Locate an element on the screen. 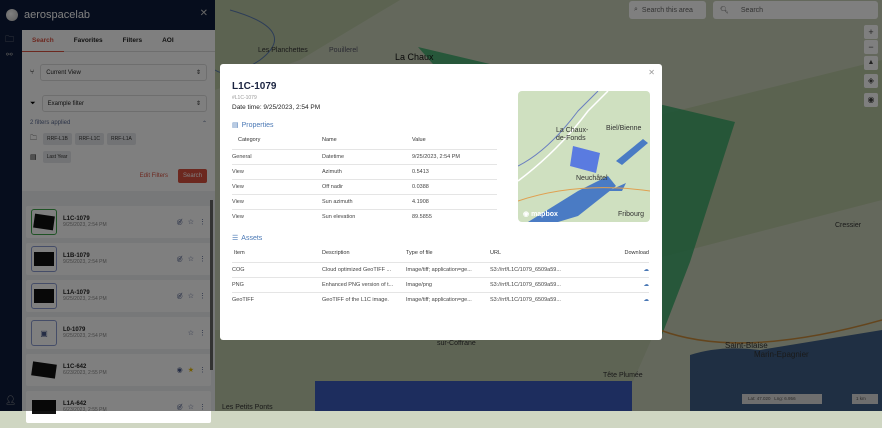 This screenshot has height=428, width=882. mini-map-label: Fribourg is located at coordinates (631, 214).